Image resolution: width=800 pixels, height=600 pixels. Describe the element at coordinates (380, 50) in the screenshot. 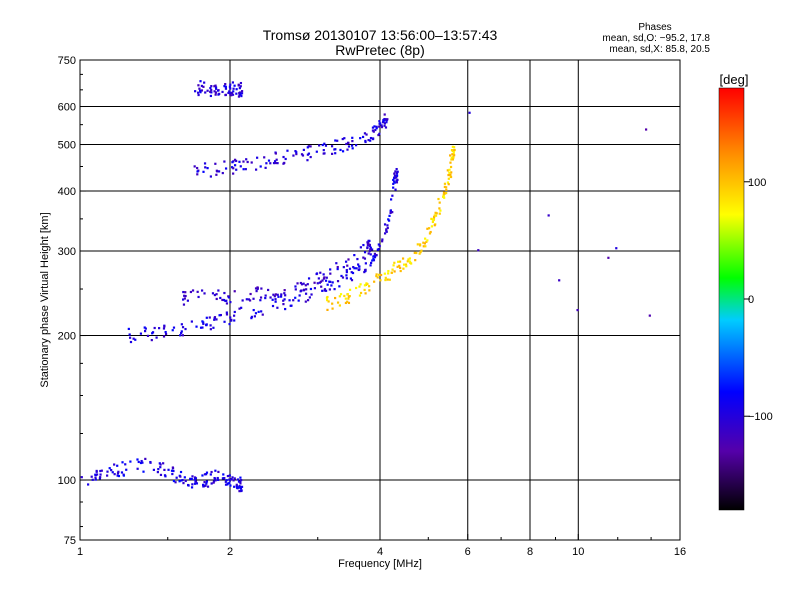

I see `chart-subtitle: RwPretec (8p)` at that location.